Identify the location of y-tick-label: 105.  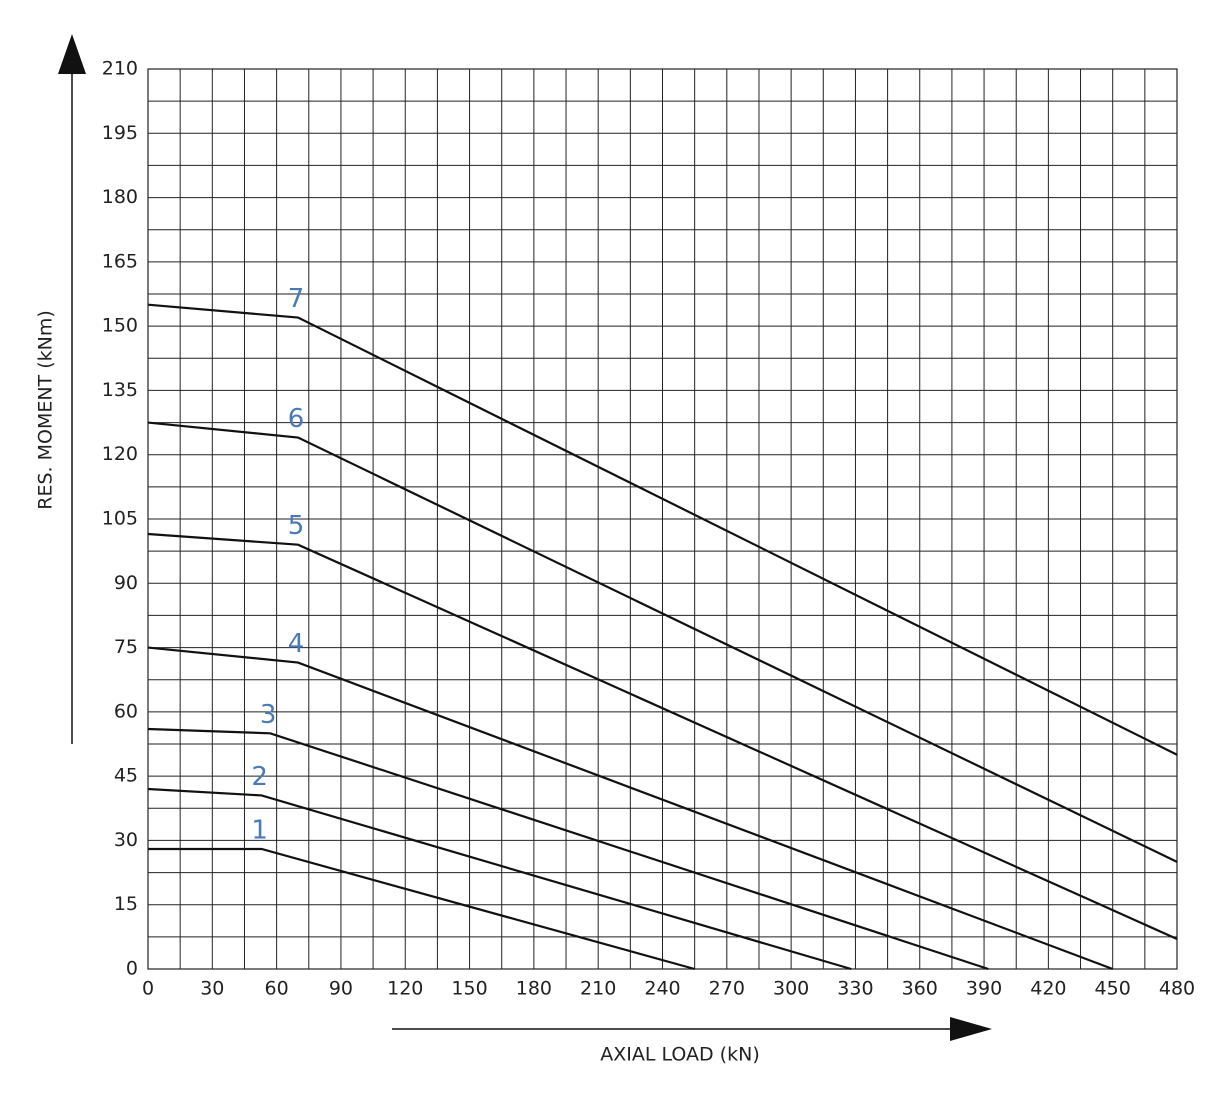
(120, 519).